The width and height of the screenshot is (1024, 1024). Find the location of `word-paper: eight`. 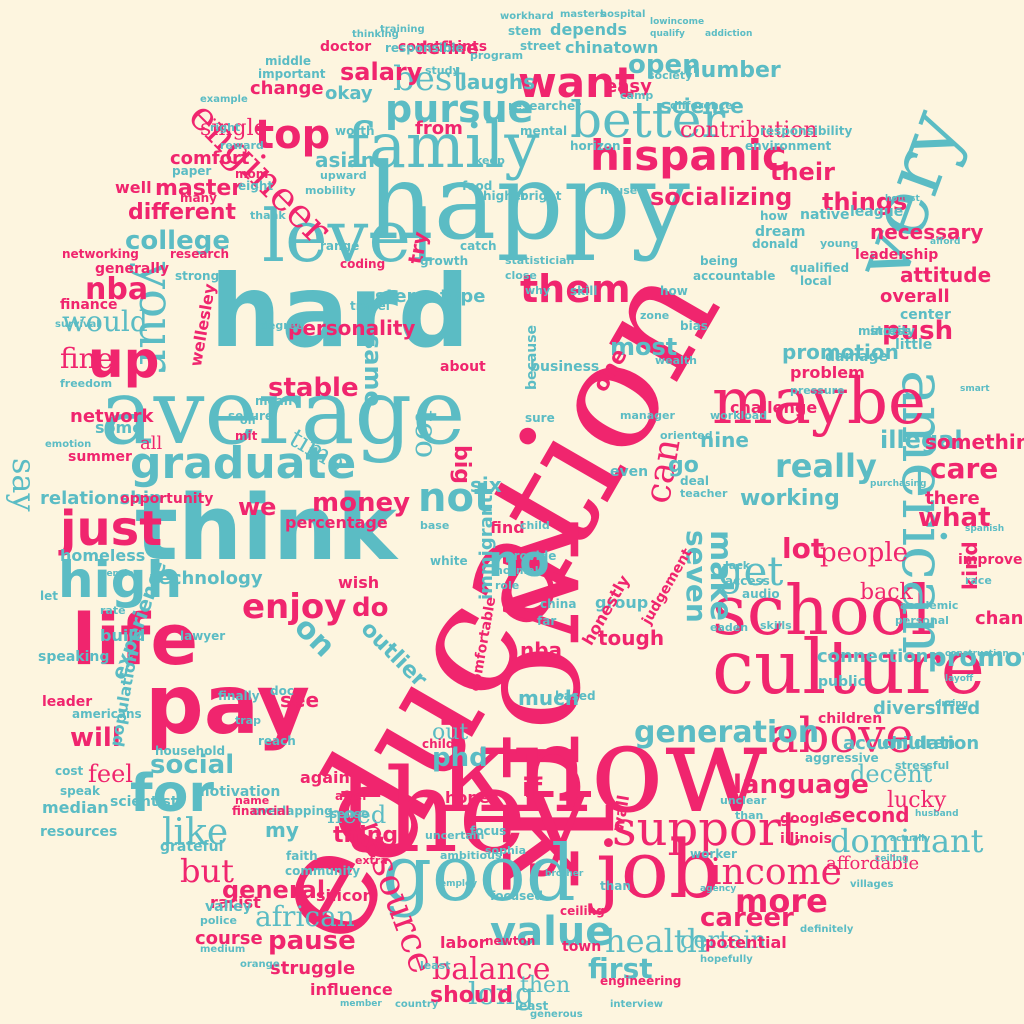

word-paper: eight is located at coordinates (256, 186).